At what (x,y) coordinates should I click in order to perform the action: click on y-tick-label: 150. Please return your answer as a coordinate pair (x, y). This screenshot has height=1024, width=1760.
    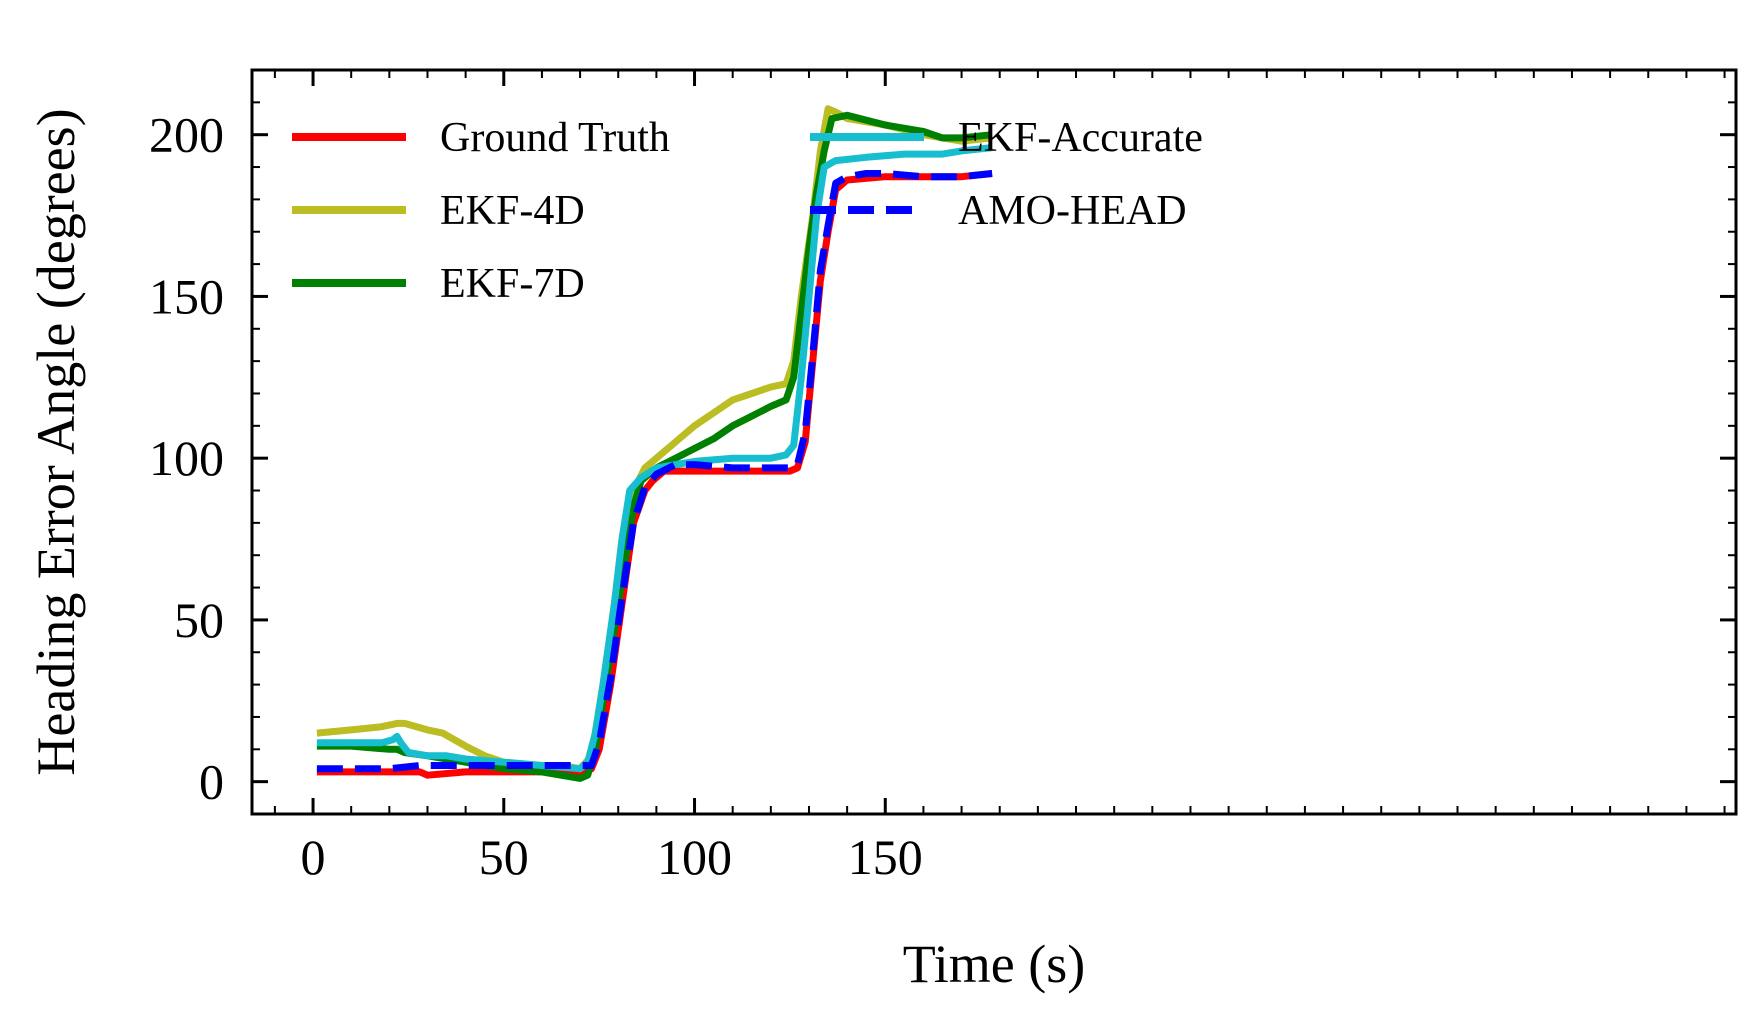
    Looking at the image, I should click on (186, 296).